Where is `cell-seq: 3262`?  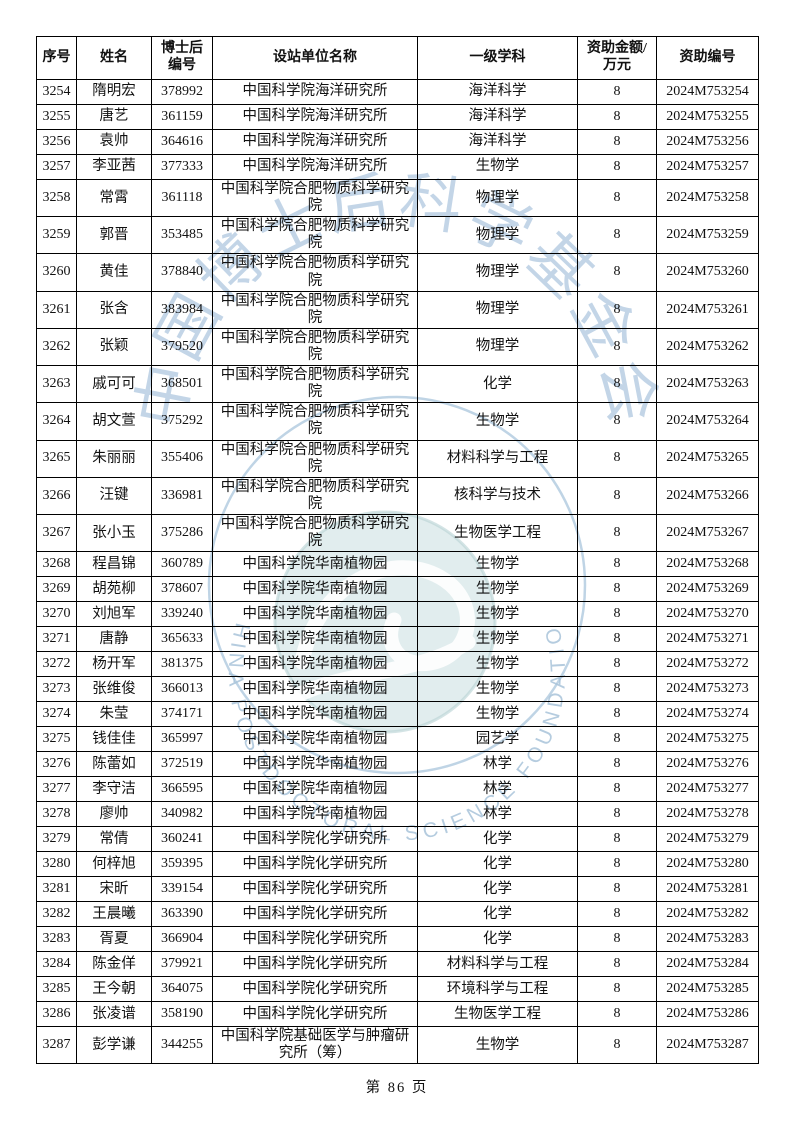 cell-seq: 3262 is located at coordinates (56, 347).